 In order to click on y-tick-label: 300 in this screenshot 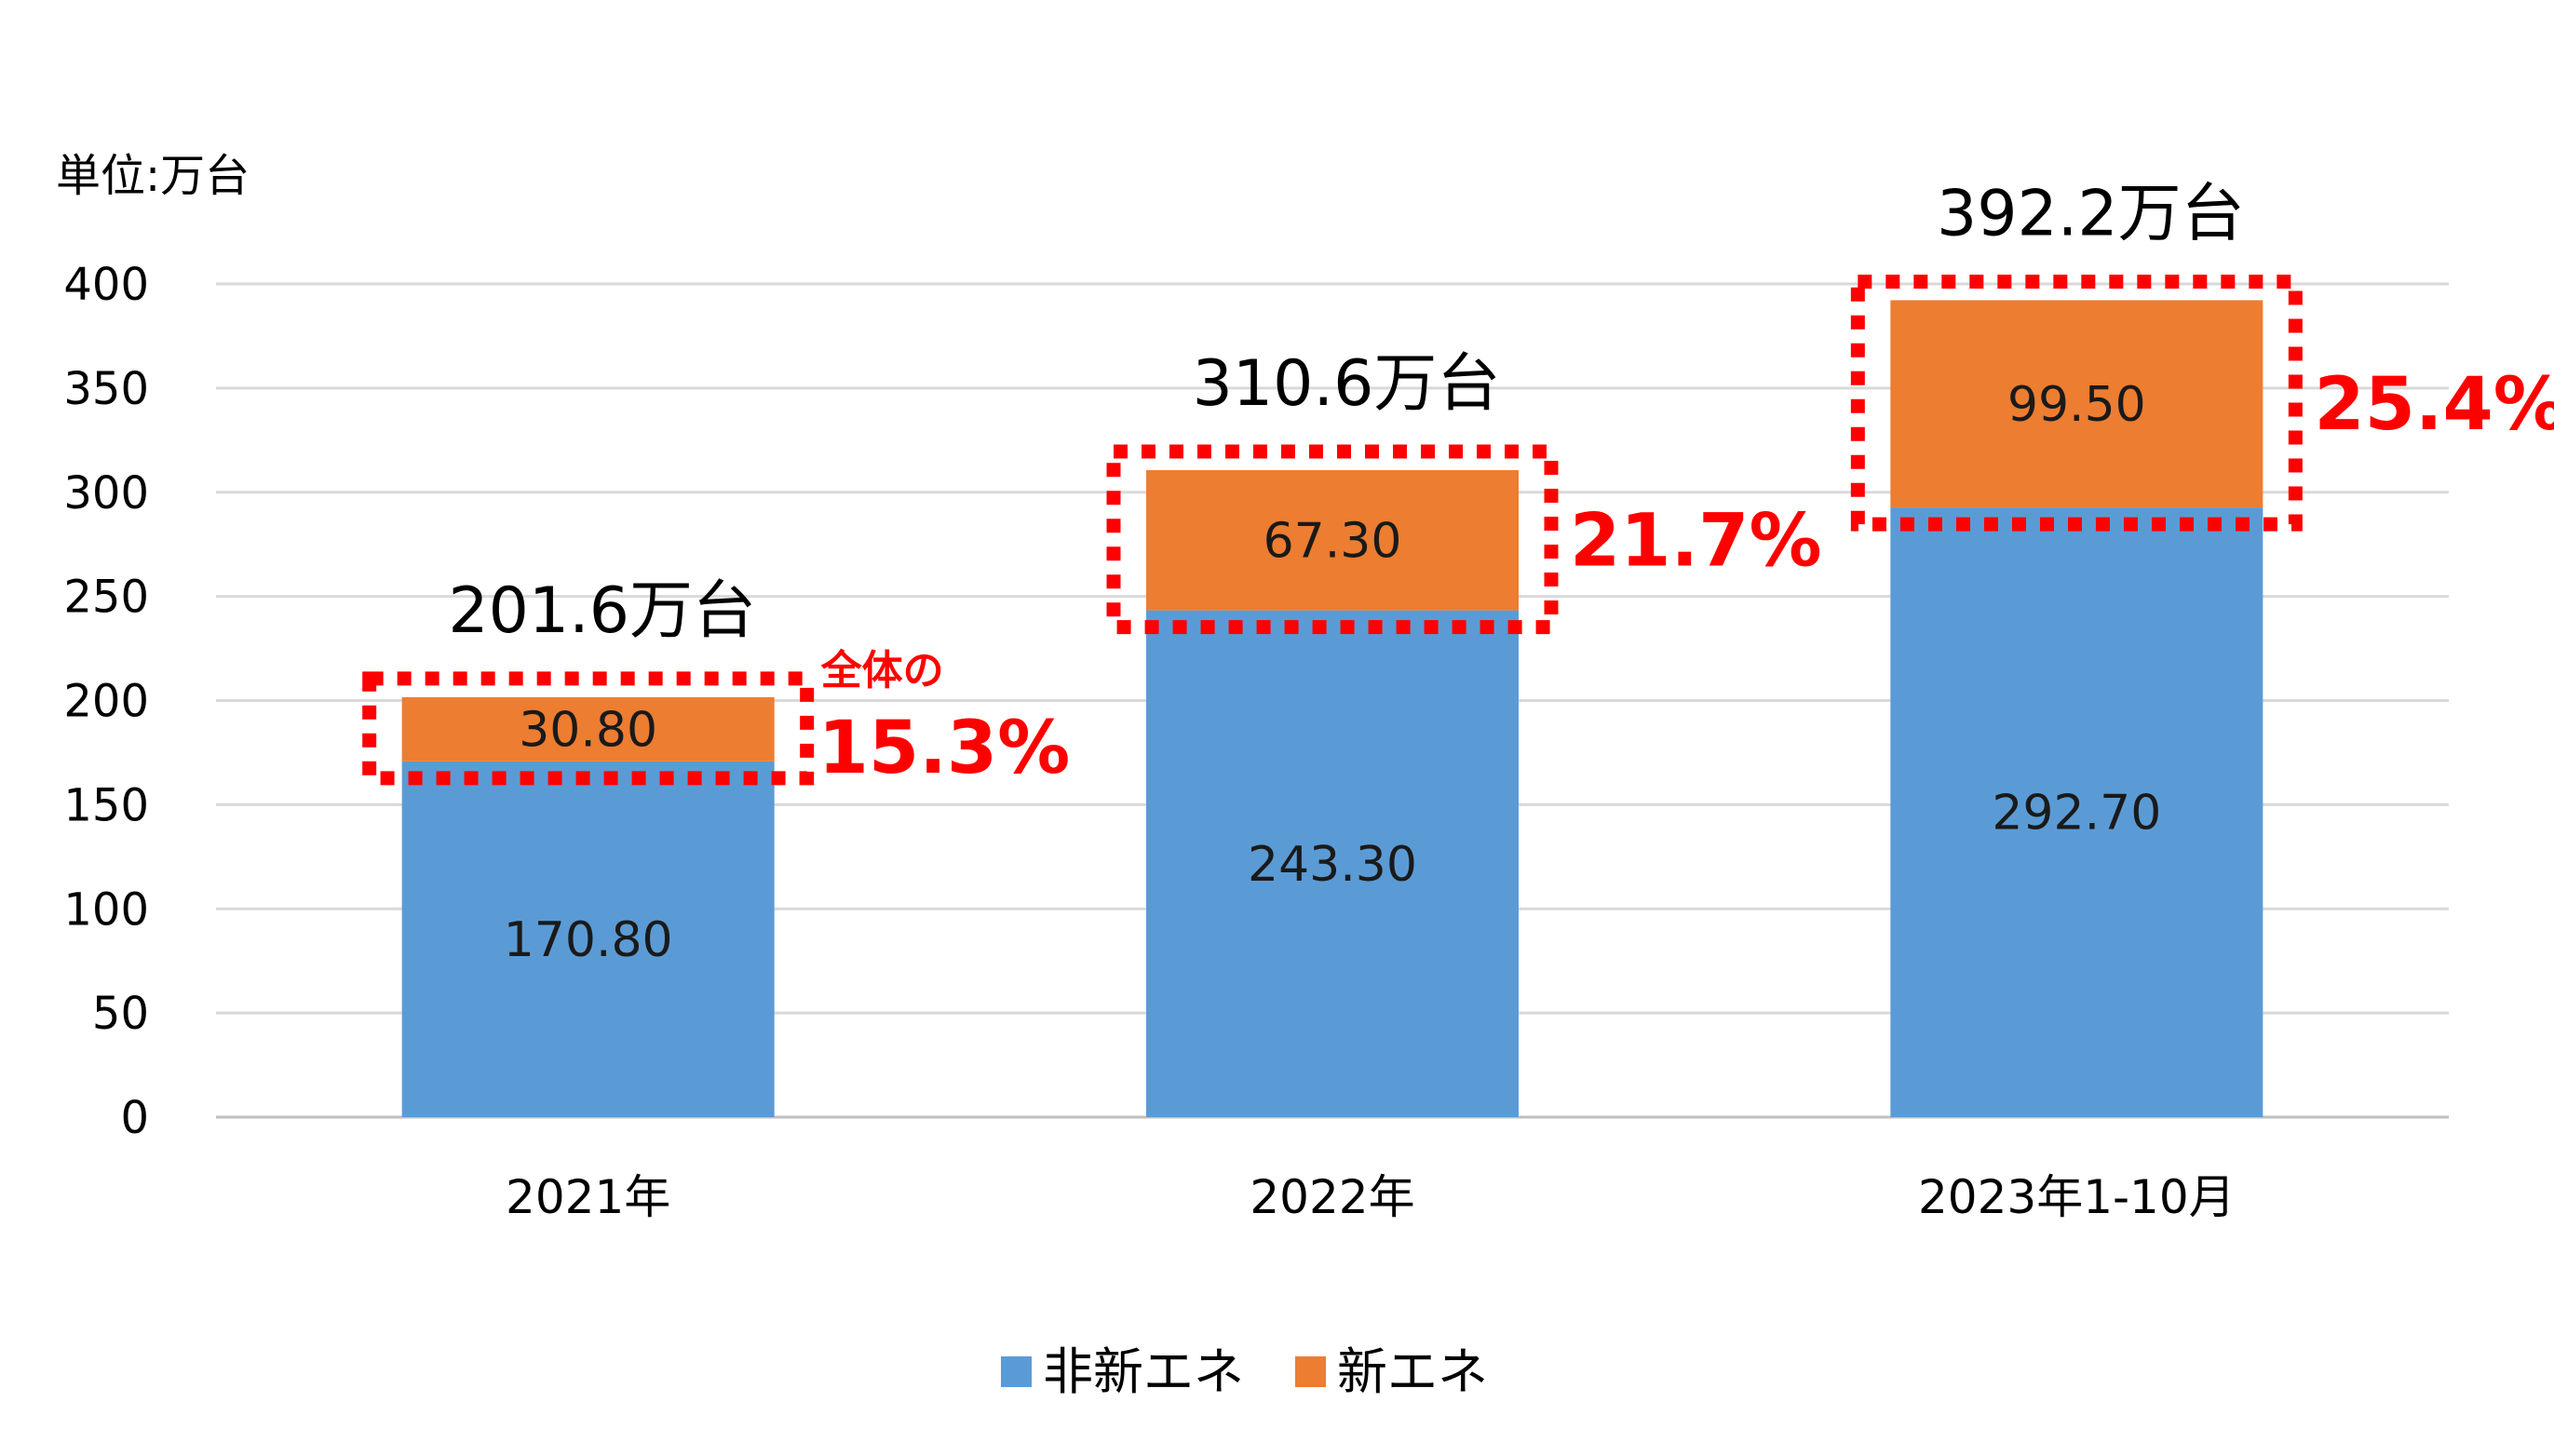, I will do `click(106, 493)`.